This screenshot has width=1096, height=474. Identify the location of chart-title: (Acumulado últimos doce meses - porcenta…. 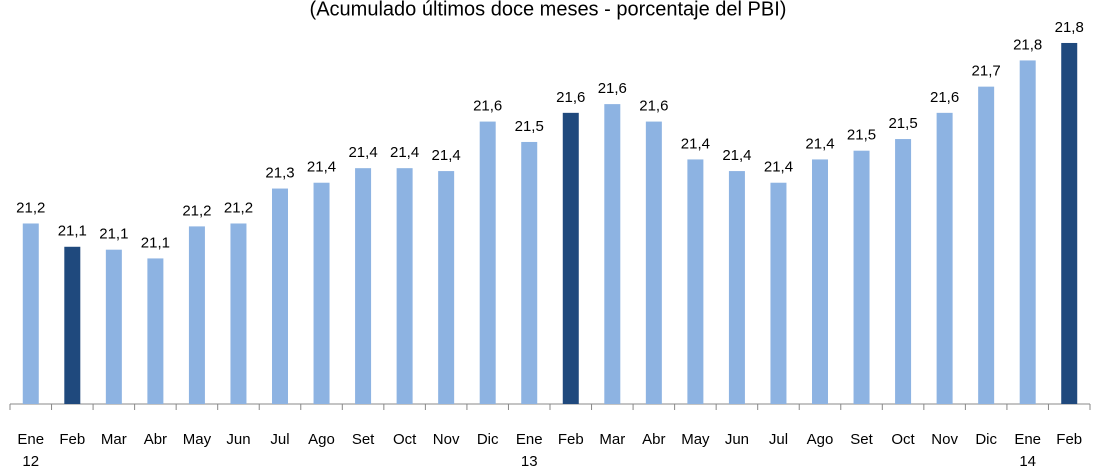
(548, 10).